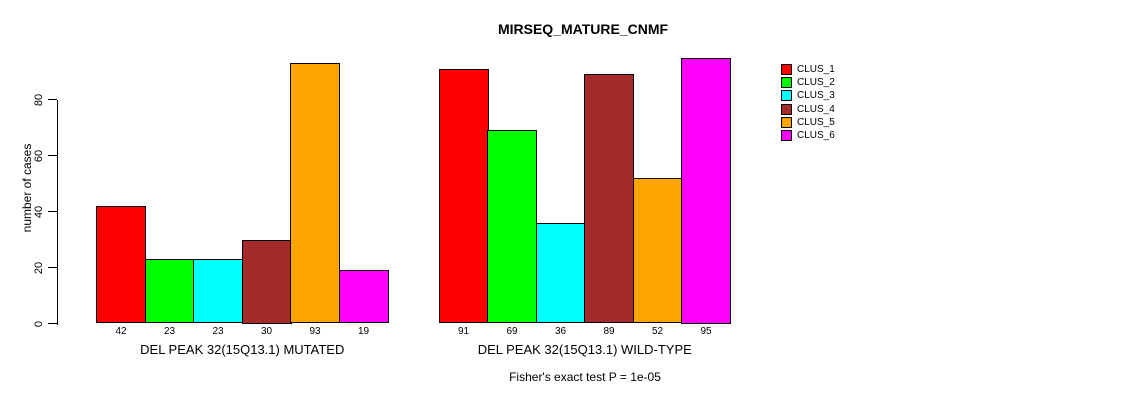  Describe the element at coordinates (463, 331) in the screenshot. I see `bar-value-label: 91` at that location.